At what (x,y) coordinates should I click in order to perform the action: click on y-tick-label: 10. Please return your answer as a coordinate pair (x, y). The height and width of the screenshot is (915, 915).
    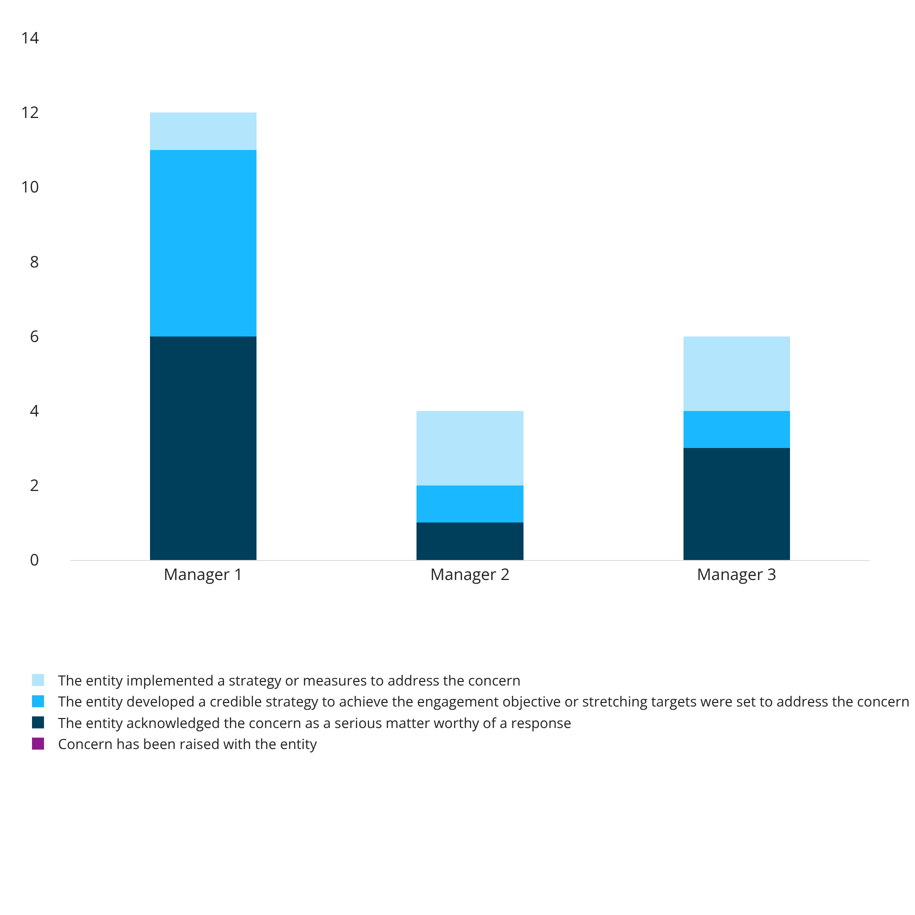
    Looking at the image, I should click on (29, 187).